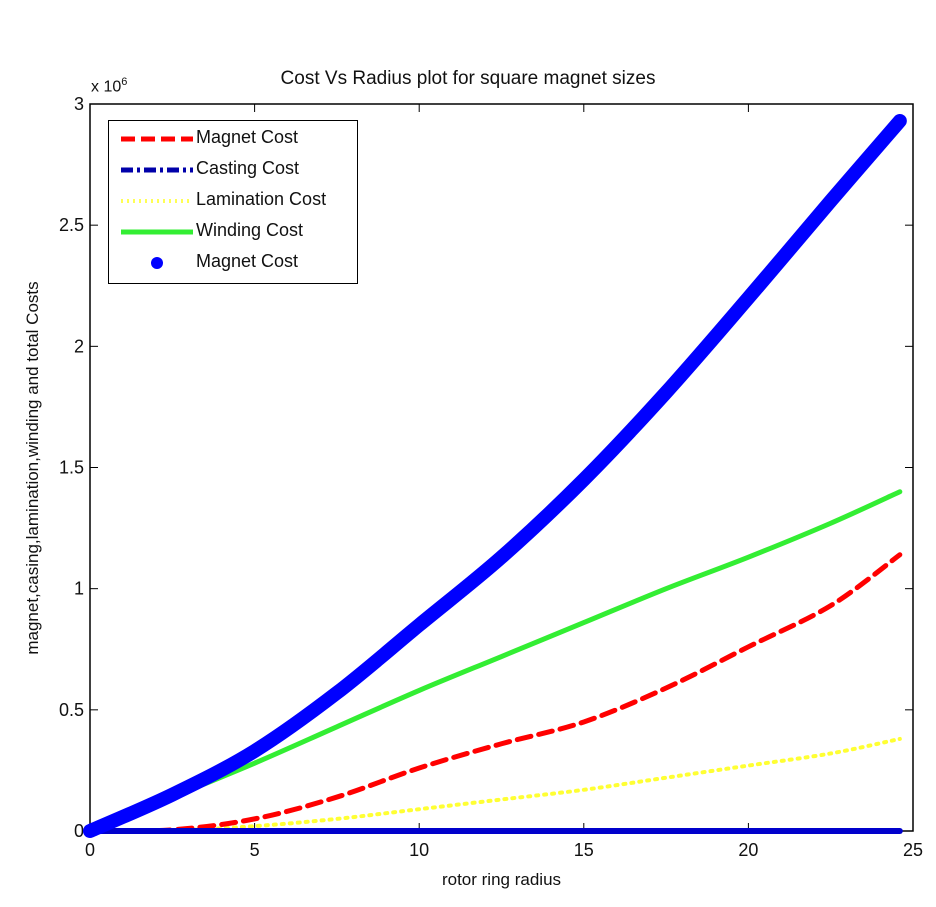  Describe the element at coordinates (748, 850) in the screenshot. I see `x-tick-label: 20` at that location.